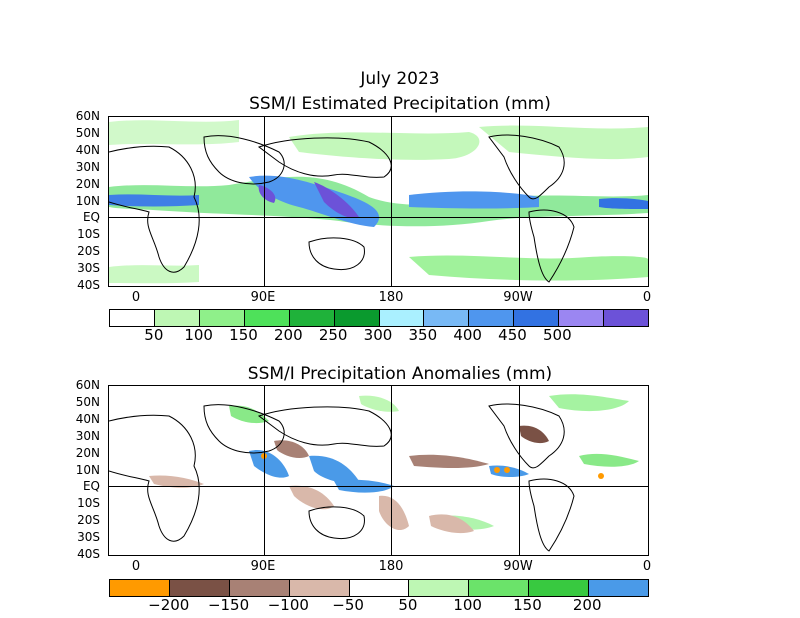 The image size is (800, 618). I want to click on colorbar-label: 250, so click(333, 335).